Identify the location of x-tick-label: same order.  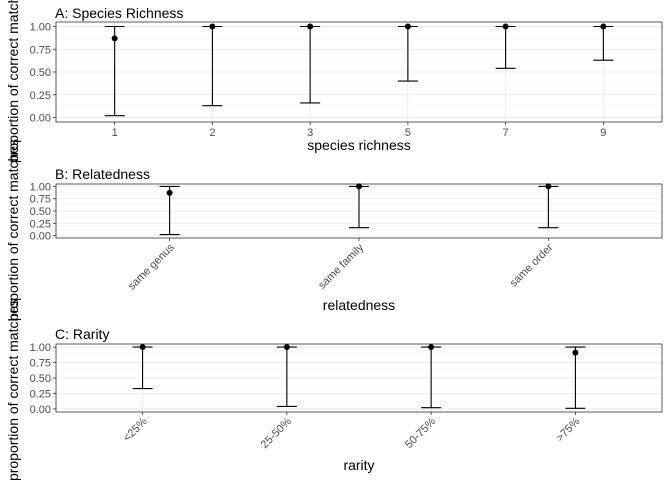
(532, 265).